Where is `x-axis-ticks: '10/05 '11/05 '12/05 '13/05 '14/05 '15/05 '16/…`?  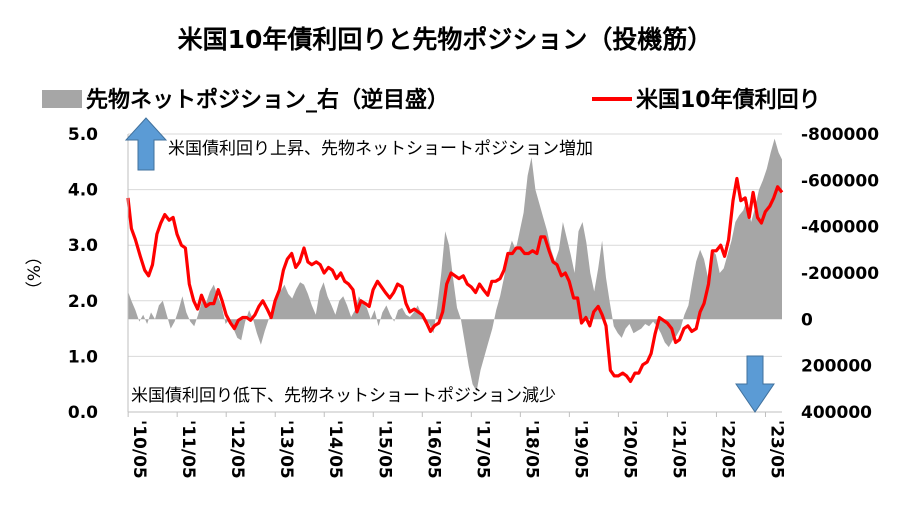
x-axis-ticks: '10/05 '11/05 '12/05 '13/05 '14/05 '15/05 '16/… is located at coordinates (456, 445).